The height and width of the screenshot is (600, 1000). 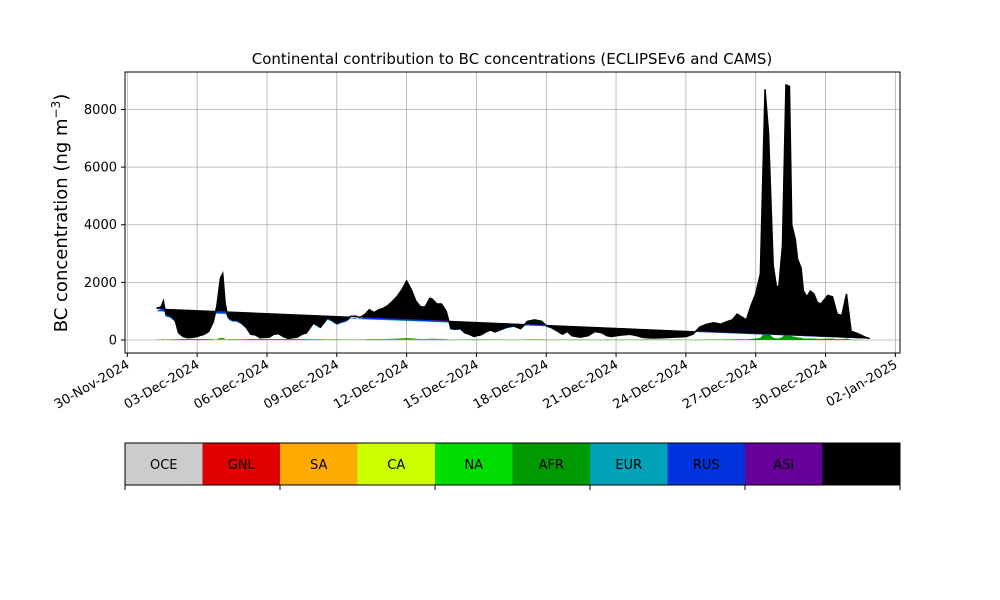 What do you see at coordinates (790, 384) in the screenshot?
I see `x-tick-label: 30-Dec-2024` at bounding box center [790, 384].